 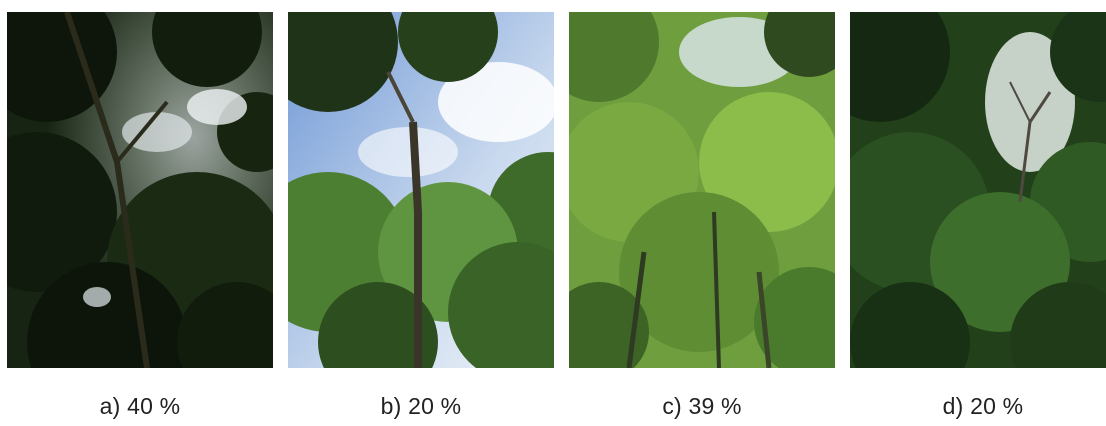 I want to click on caption-b: b) 20 %, so click(x=421, y=406).